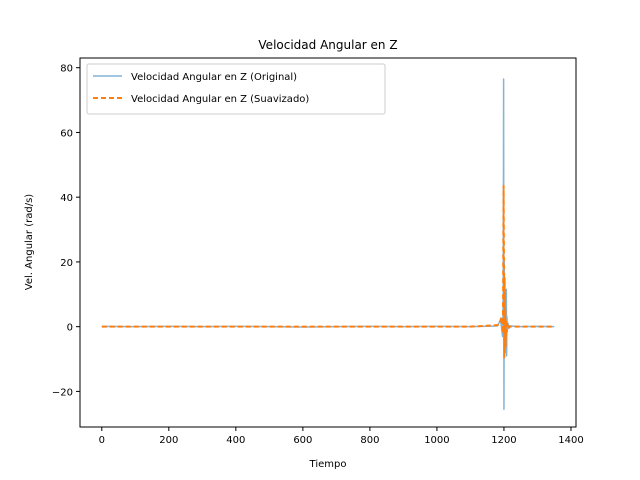 The height and width of the screenshot is (480, 640). Describe the element at coordinates (503, 440) in the screenshot. I see `x-tick-label: 1200` at that location.